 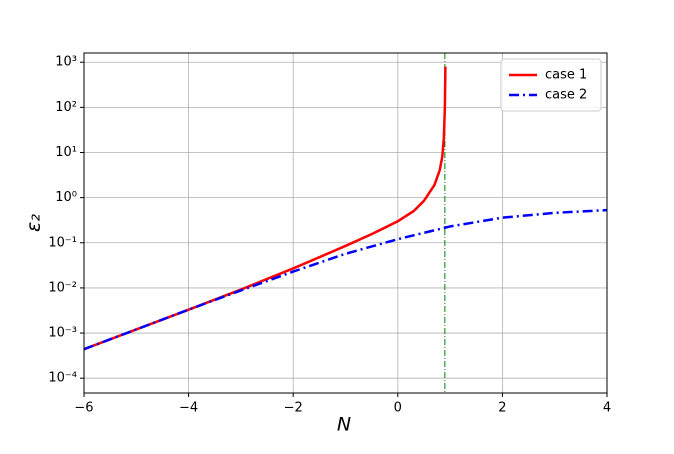 What do you see at coordinates (344, 425) in the screenshot?
I see `x-axis-label: N` at bounding box center [344, 425].